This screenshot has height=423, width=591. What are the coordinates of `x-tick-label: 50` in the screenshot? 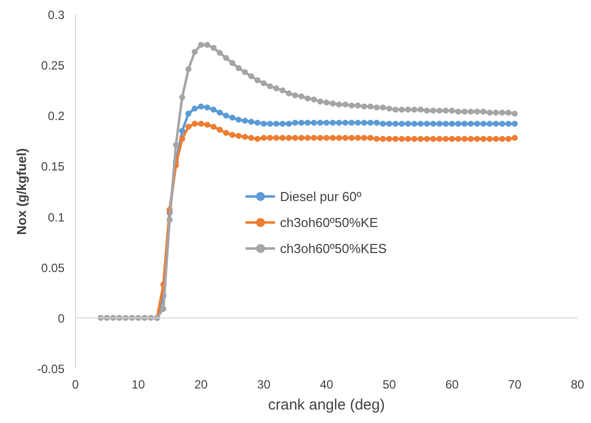 It's located at (389, 385).